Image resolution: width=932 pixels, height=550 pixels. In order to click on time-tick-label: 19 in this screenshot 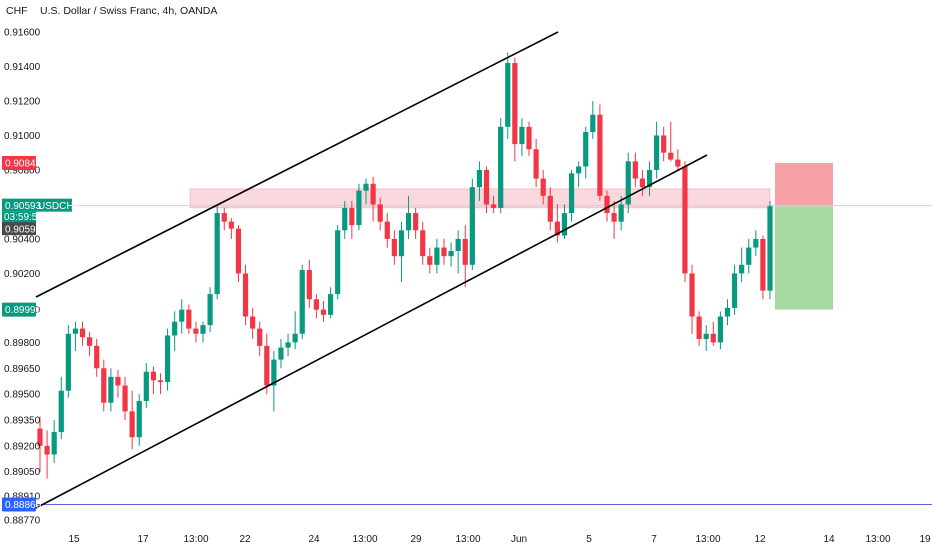, I will do `click(925, 539)`.